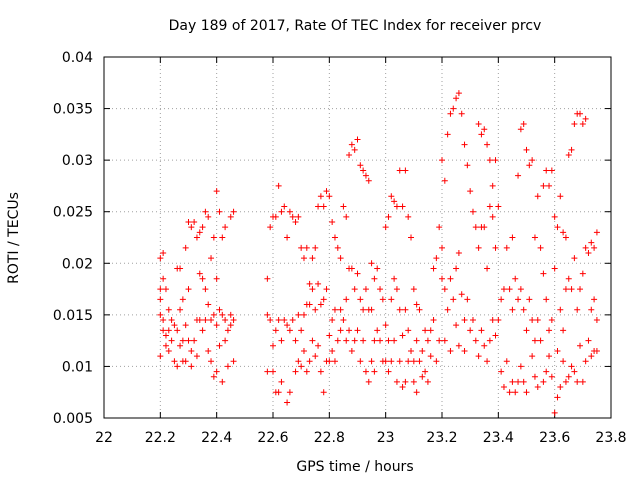 The width and height of the screenshot is (640, 480). I want to click on x-tick-label: 23.6, so click(554, 438).